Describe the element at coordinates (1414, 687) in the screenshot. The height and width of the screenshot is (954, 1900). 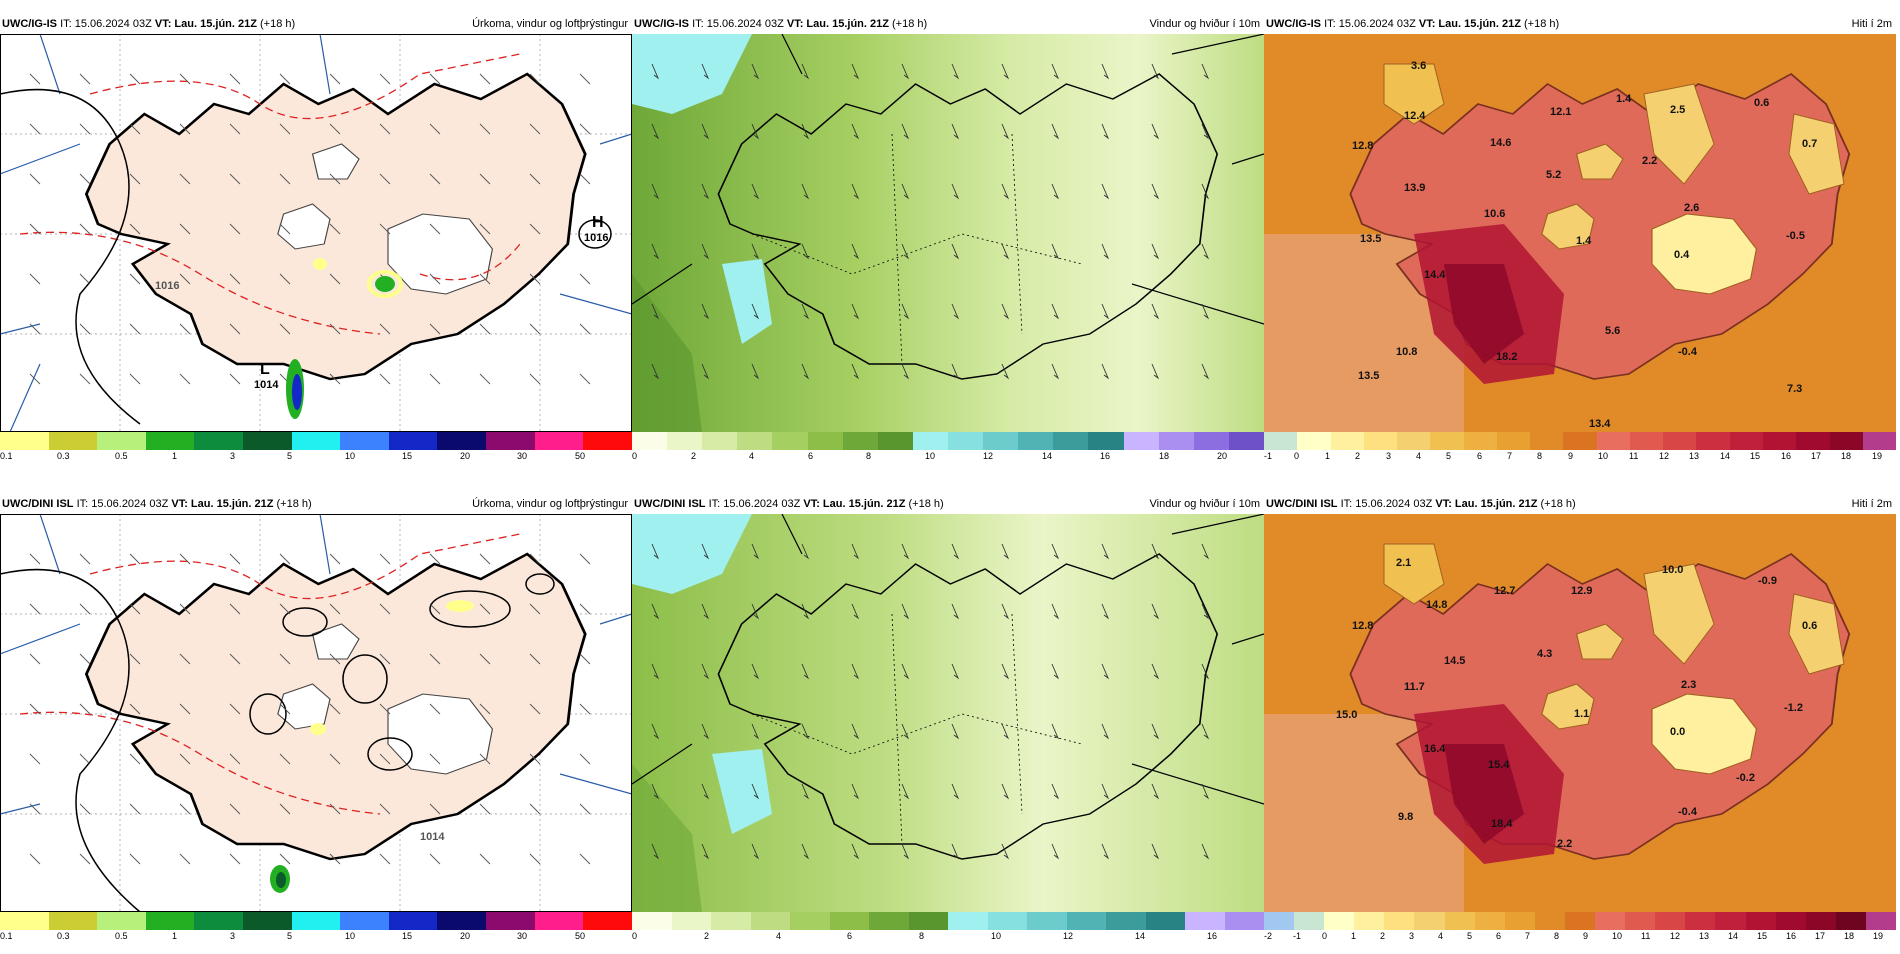
I see `temp-label: 11.7` at that location.